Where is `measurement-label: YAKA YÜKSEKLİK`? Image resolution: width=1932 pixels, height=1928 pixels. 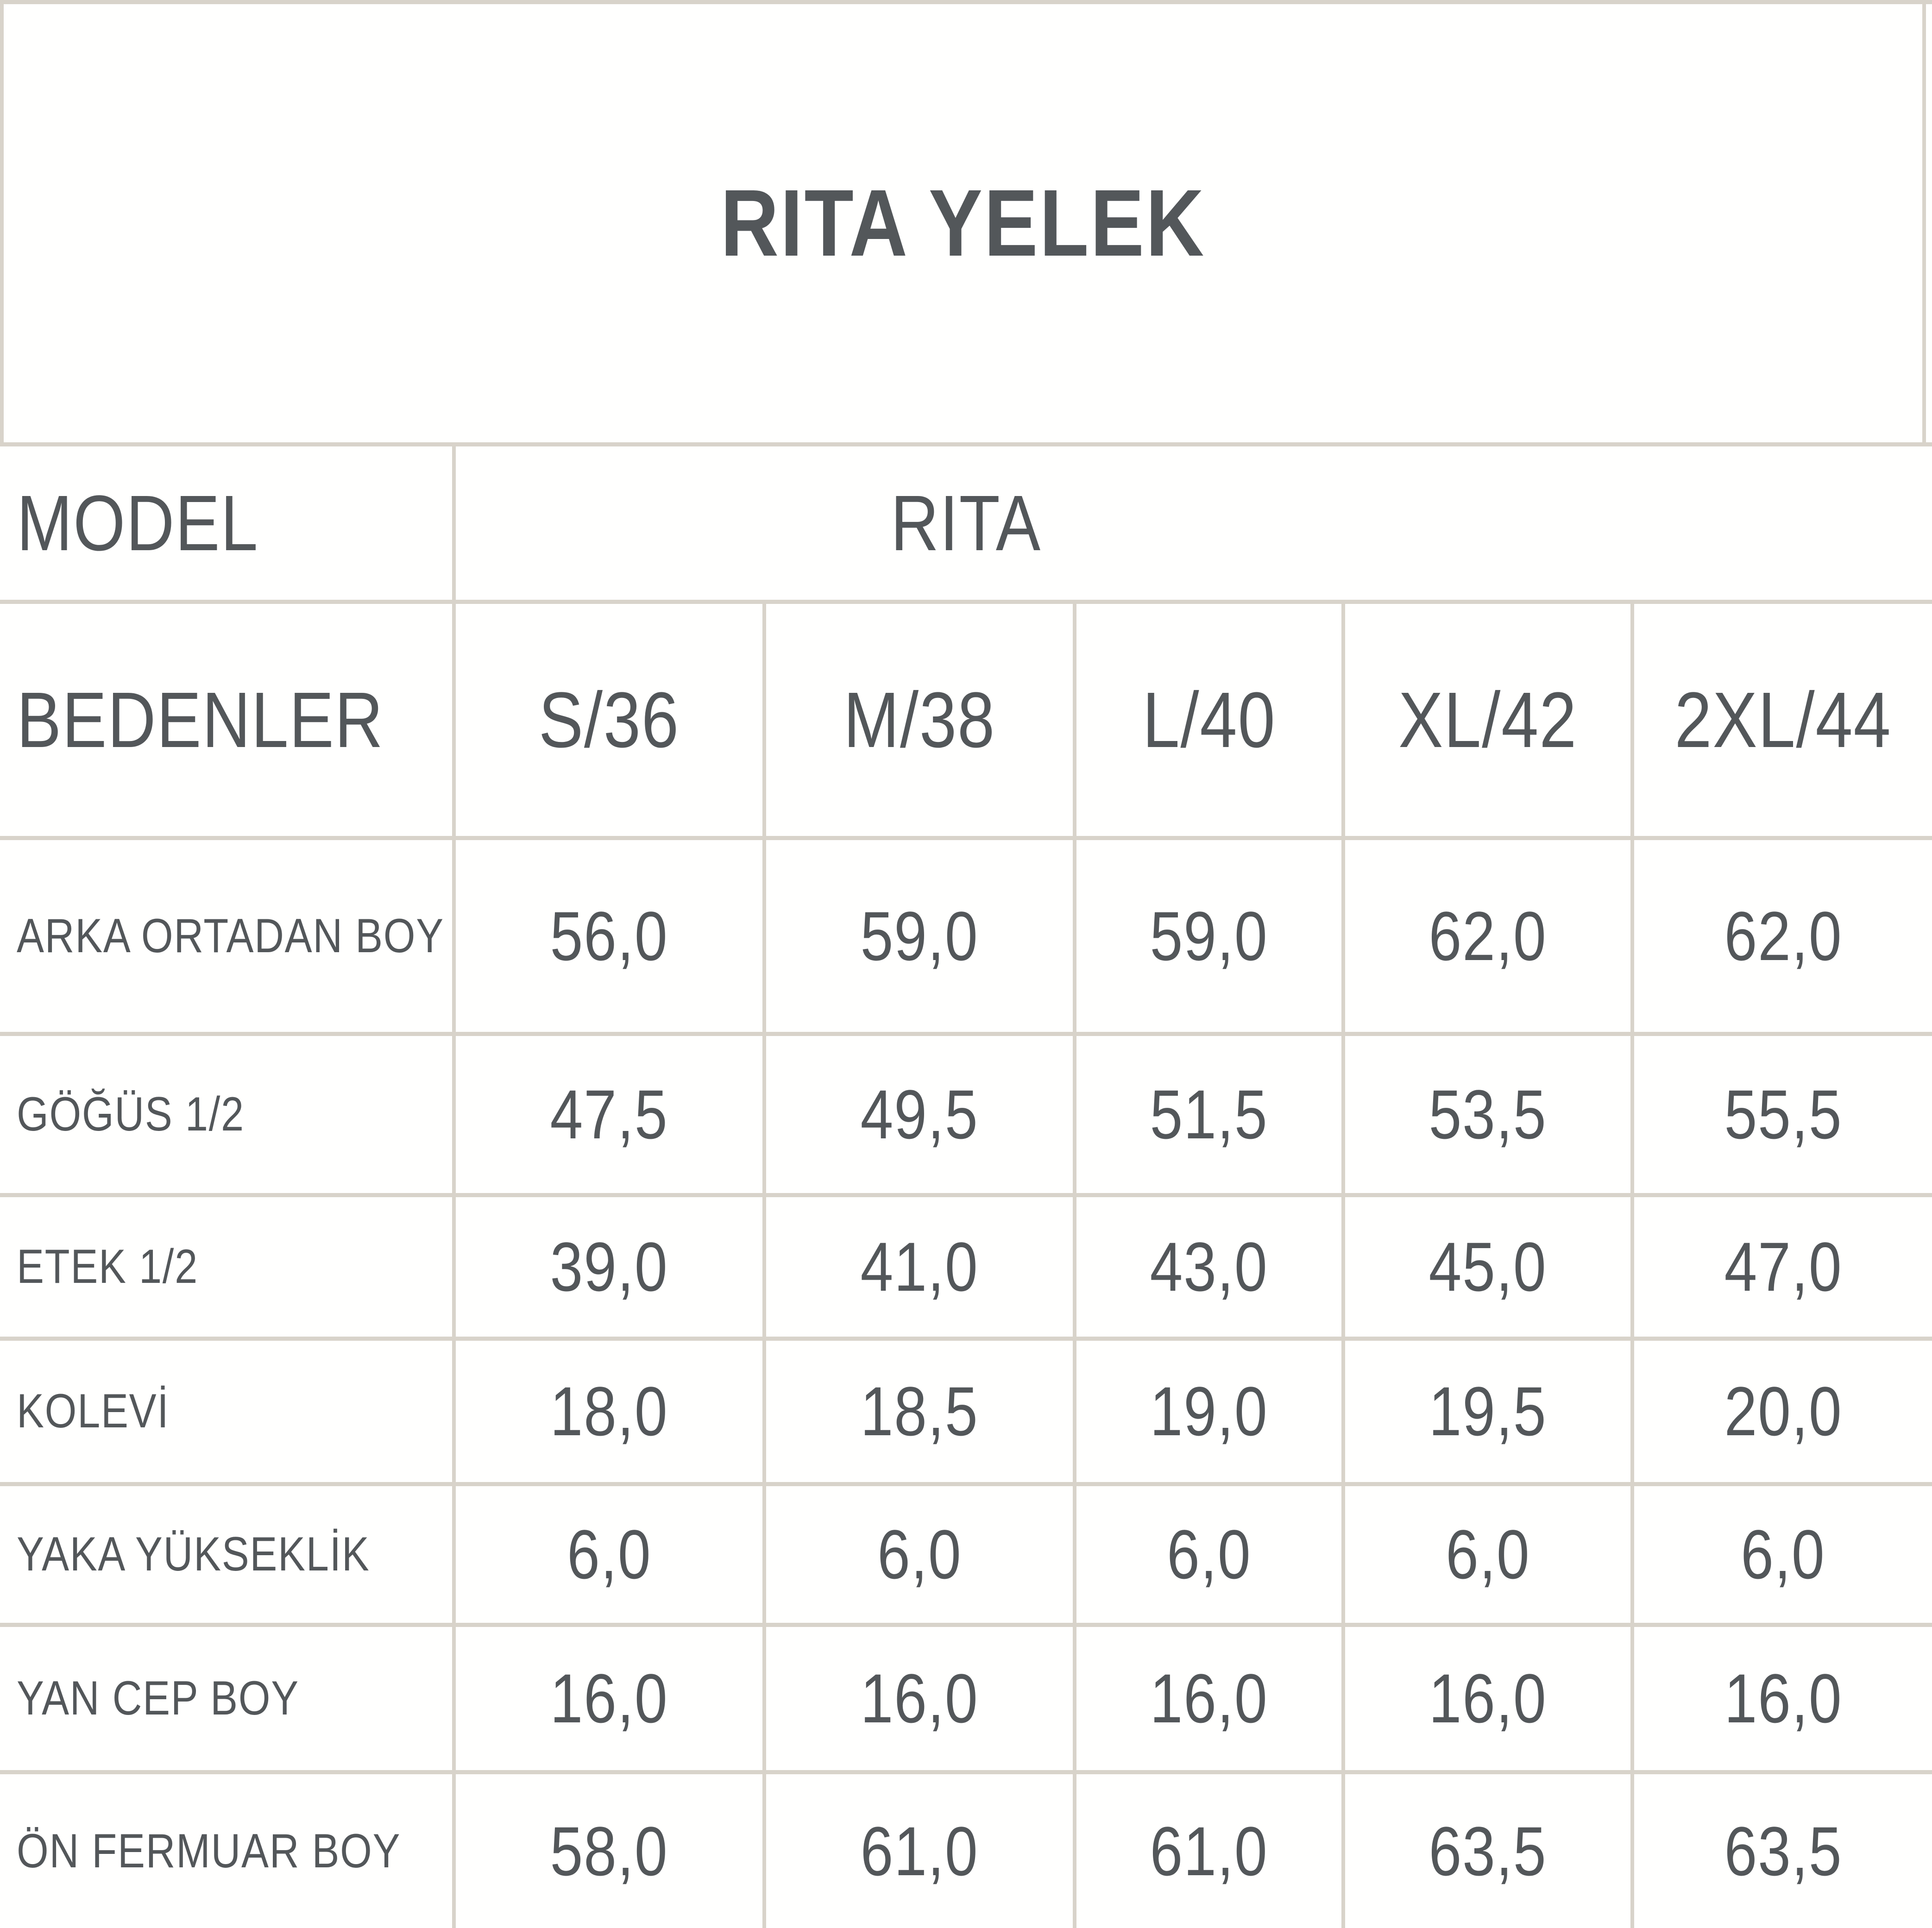 measurement-label: YAKA YÜKSEKLİK is located at coordinates (193, 1554).